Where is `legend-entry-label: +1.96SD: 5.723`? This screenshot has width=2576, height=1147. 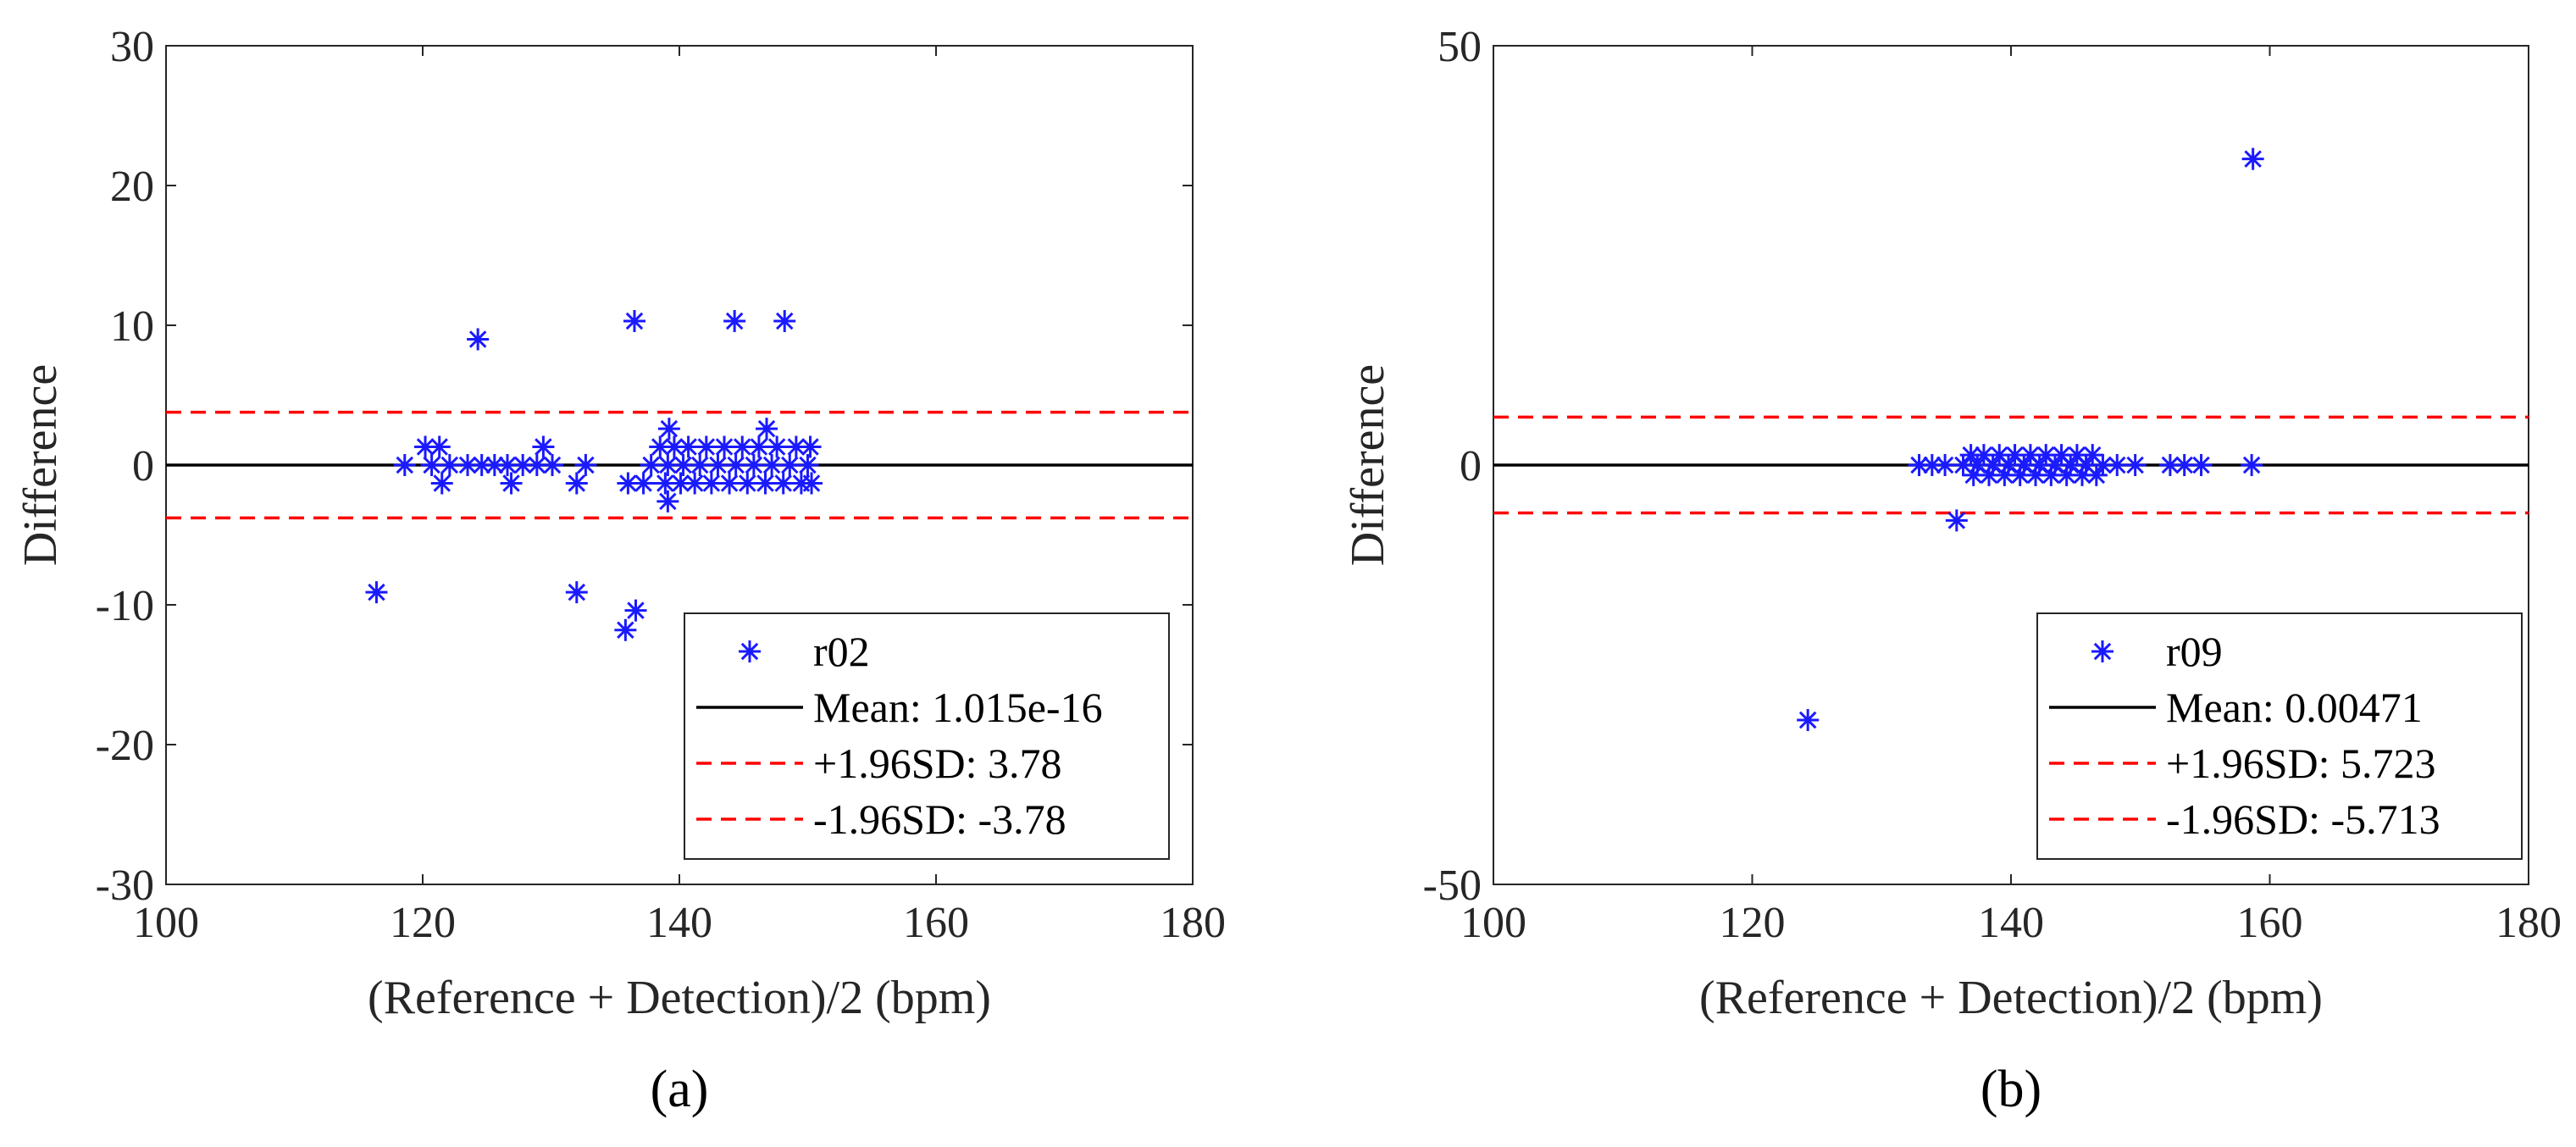 legend-entry-label: +1.96SD: 5.723 is located at coordinates (2301, 764).